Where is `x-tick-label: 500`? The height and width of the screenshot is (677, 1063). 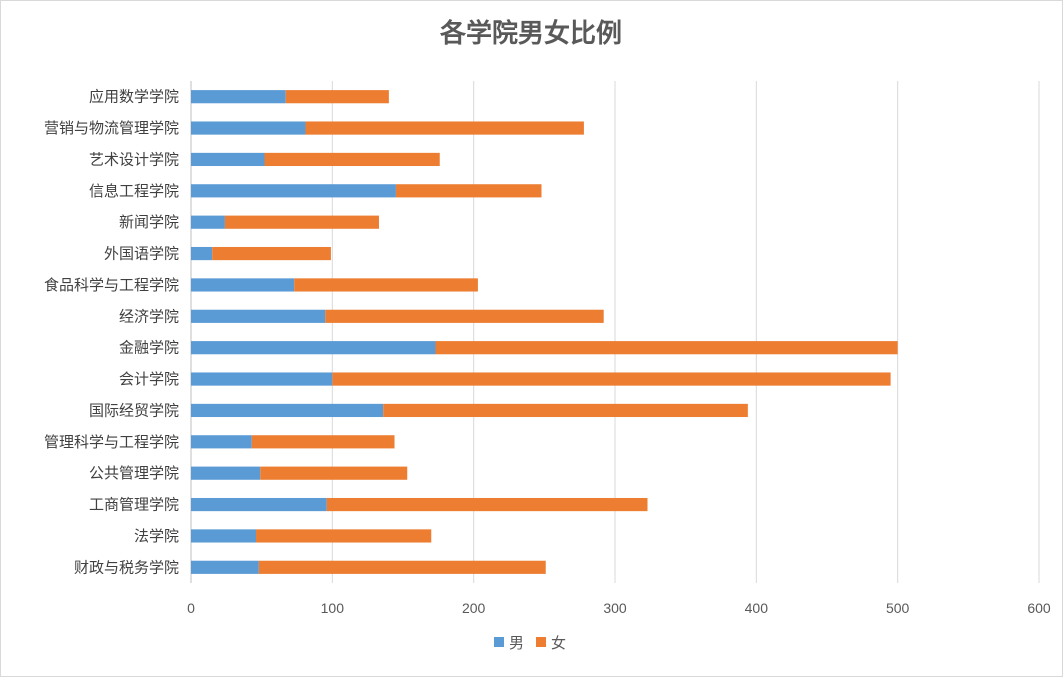
x-tick-label: 500 is located at coordinates (898, 608).